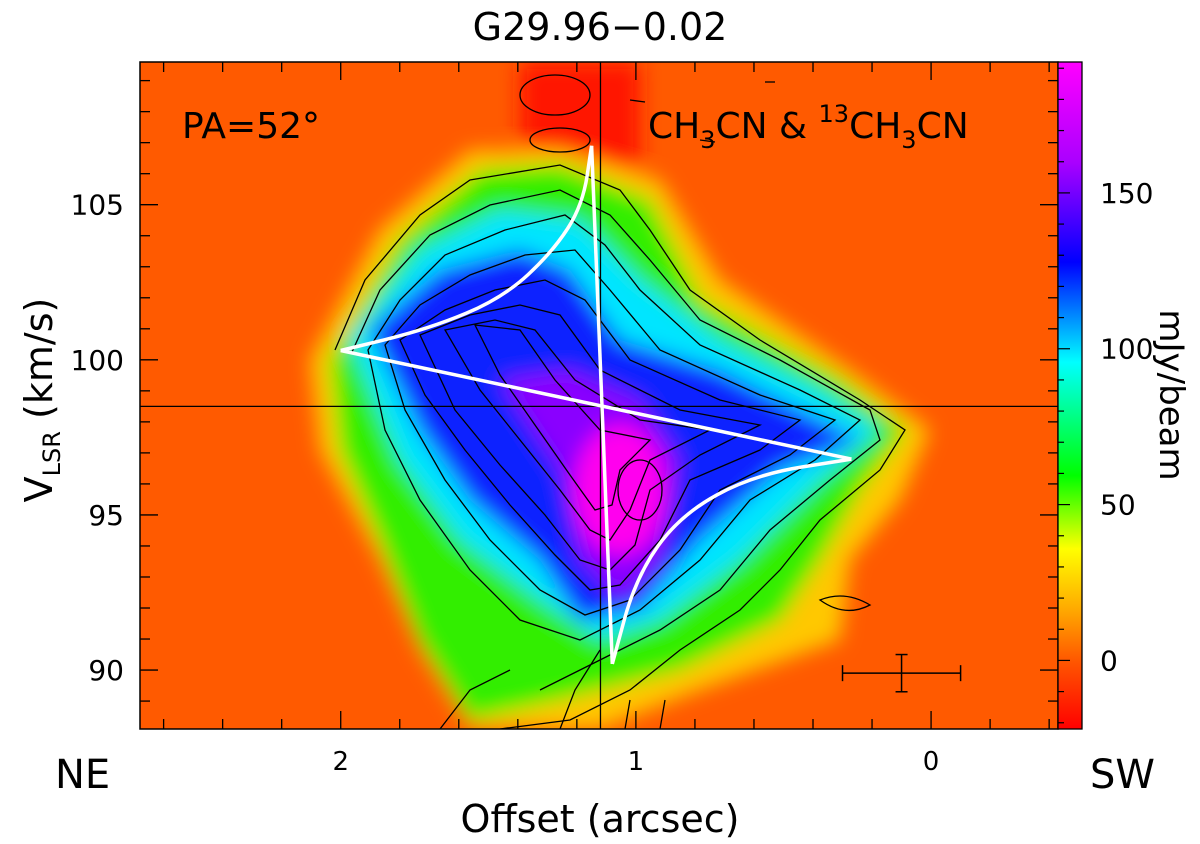 The width and height of the screenshot is (1200, 844). Describe the element at coordinates (340, 762) in the screenshot. I see `x-tick-label: 2` at that location.